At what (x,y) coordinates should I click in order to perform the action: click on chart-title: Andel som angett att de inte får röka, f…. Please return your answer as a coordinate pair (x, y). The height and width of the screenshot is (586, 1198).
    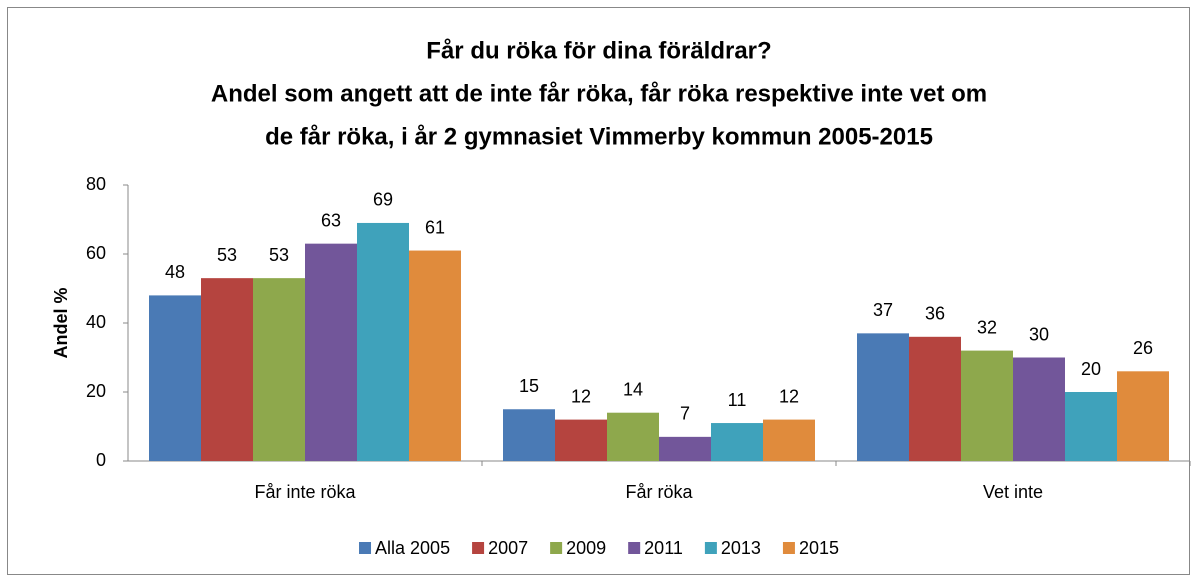
    Looking at the image, I should click on (599, 93).